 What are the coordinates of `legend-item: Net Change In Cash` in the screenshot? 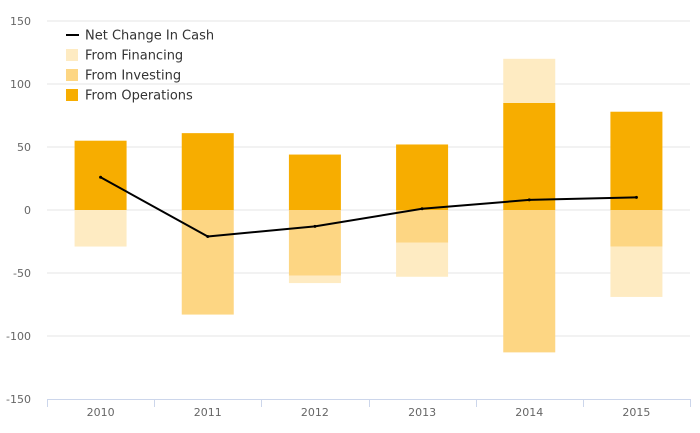 It's located at (140, 36).